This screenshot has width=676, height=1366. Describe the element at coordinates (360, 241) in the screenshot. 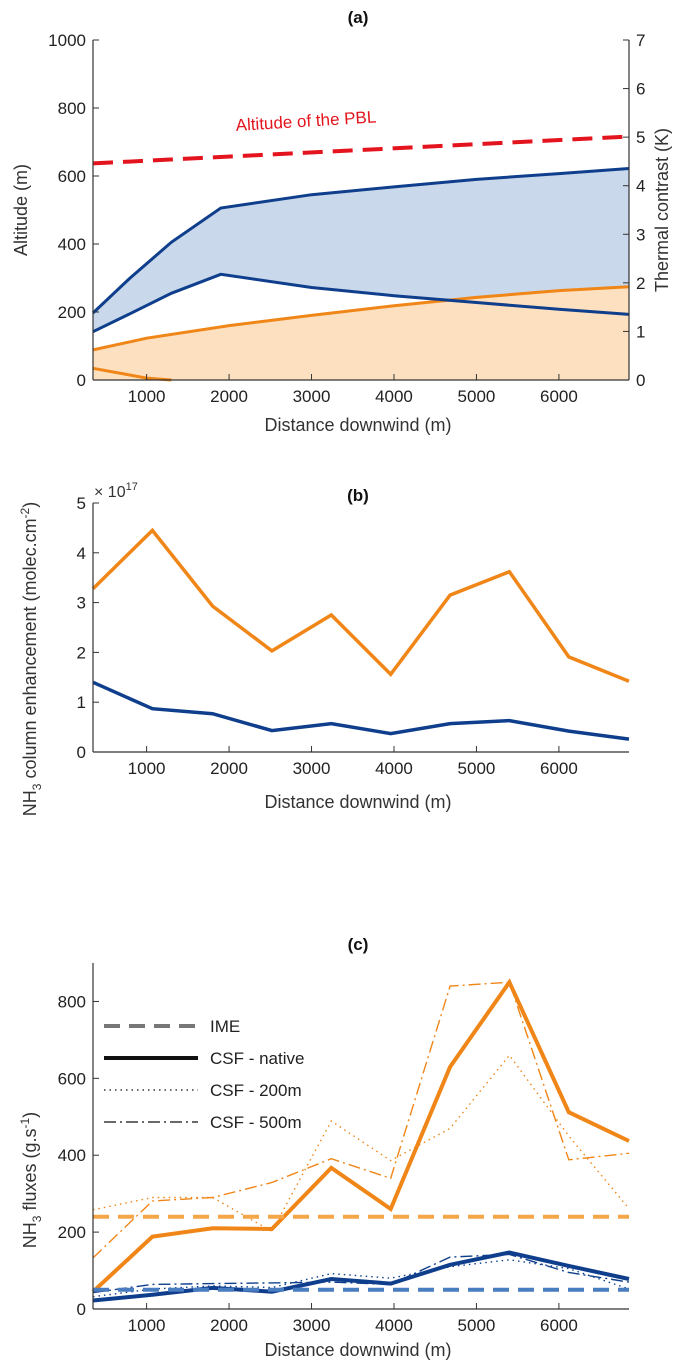

I see `blue-upper-line` at that location.